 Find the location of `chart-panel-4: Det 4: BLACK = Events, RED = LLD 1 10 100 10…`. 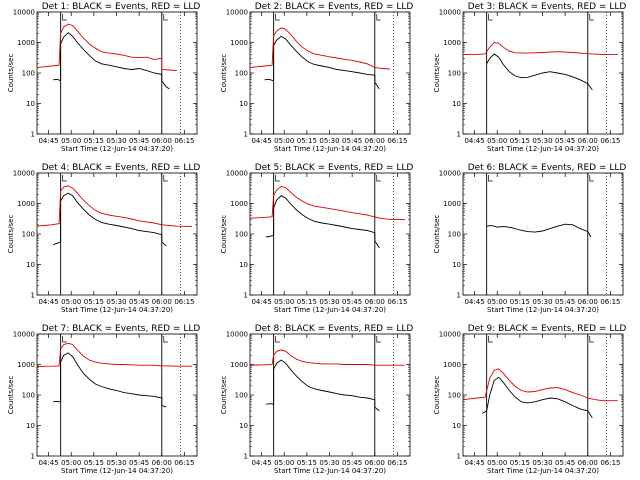

chart-panel-4: Det 4: BLACK = Events, RED = LLD 1 10 100 10… is located at coordinates (103, 238).